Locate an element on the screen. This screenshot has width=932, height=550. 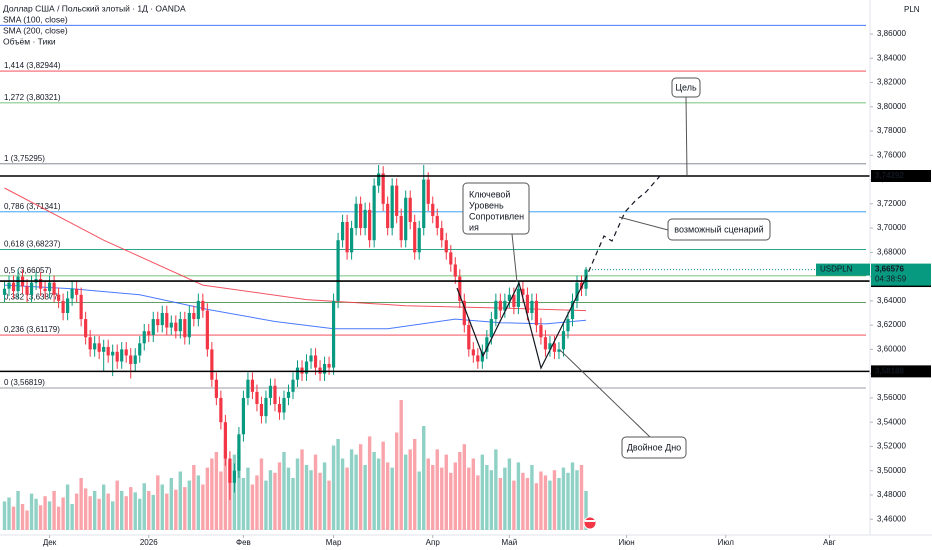
y-tick-label: 3,54000 is located at coordinates (891, 421).